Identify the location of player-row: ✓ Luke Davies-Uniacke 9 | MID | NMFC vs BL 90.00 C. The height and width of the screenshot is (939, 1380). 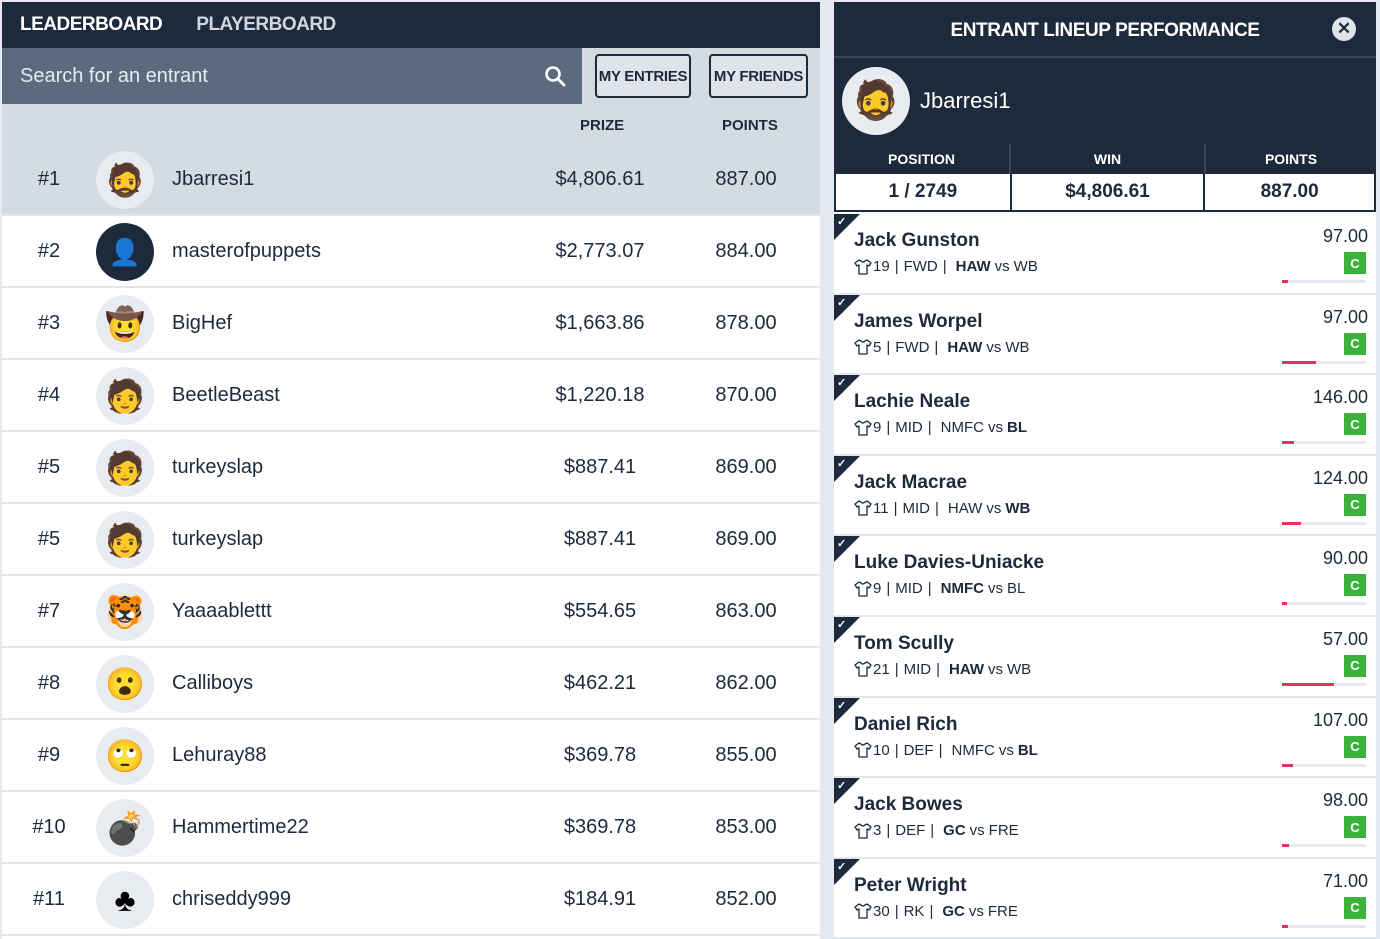
(1105, 576).